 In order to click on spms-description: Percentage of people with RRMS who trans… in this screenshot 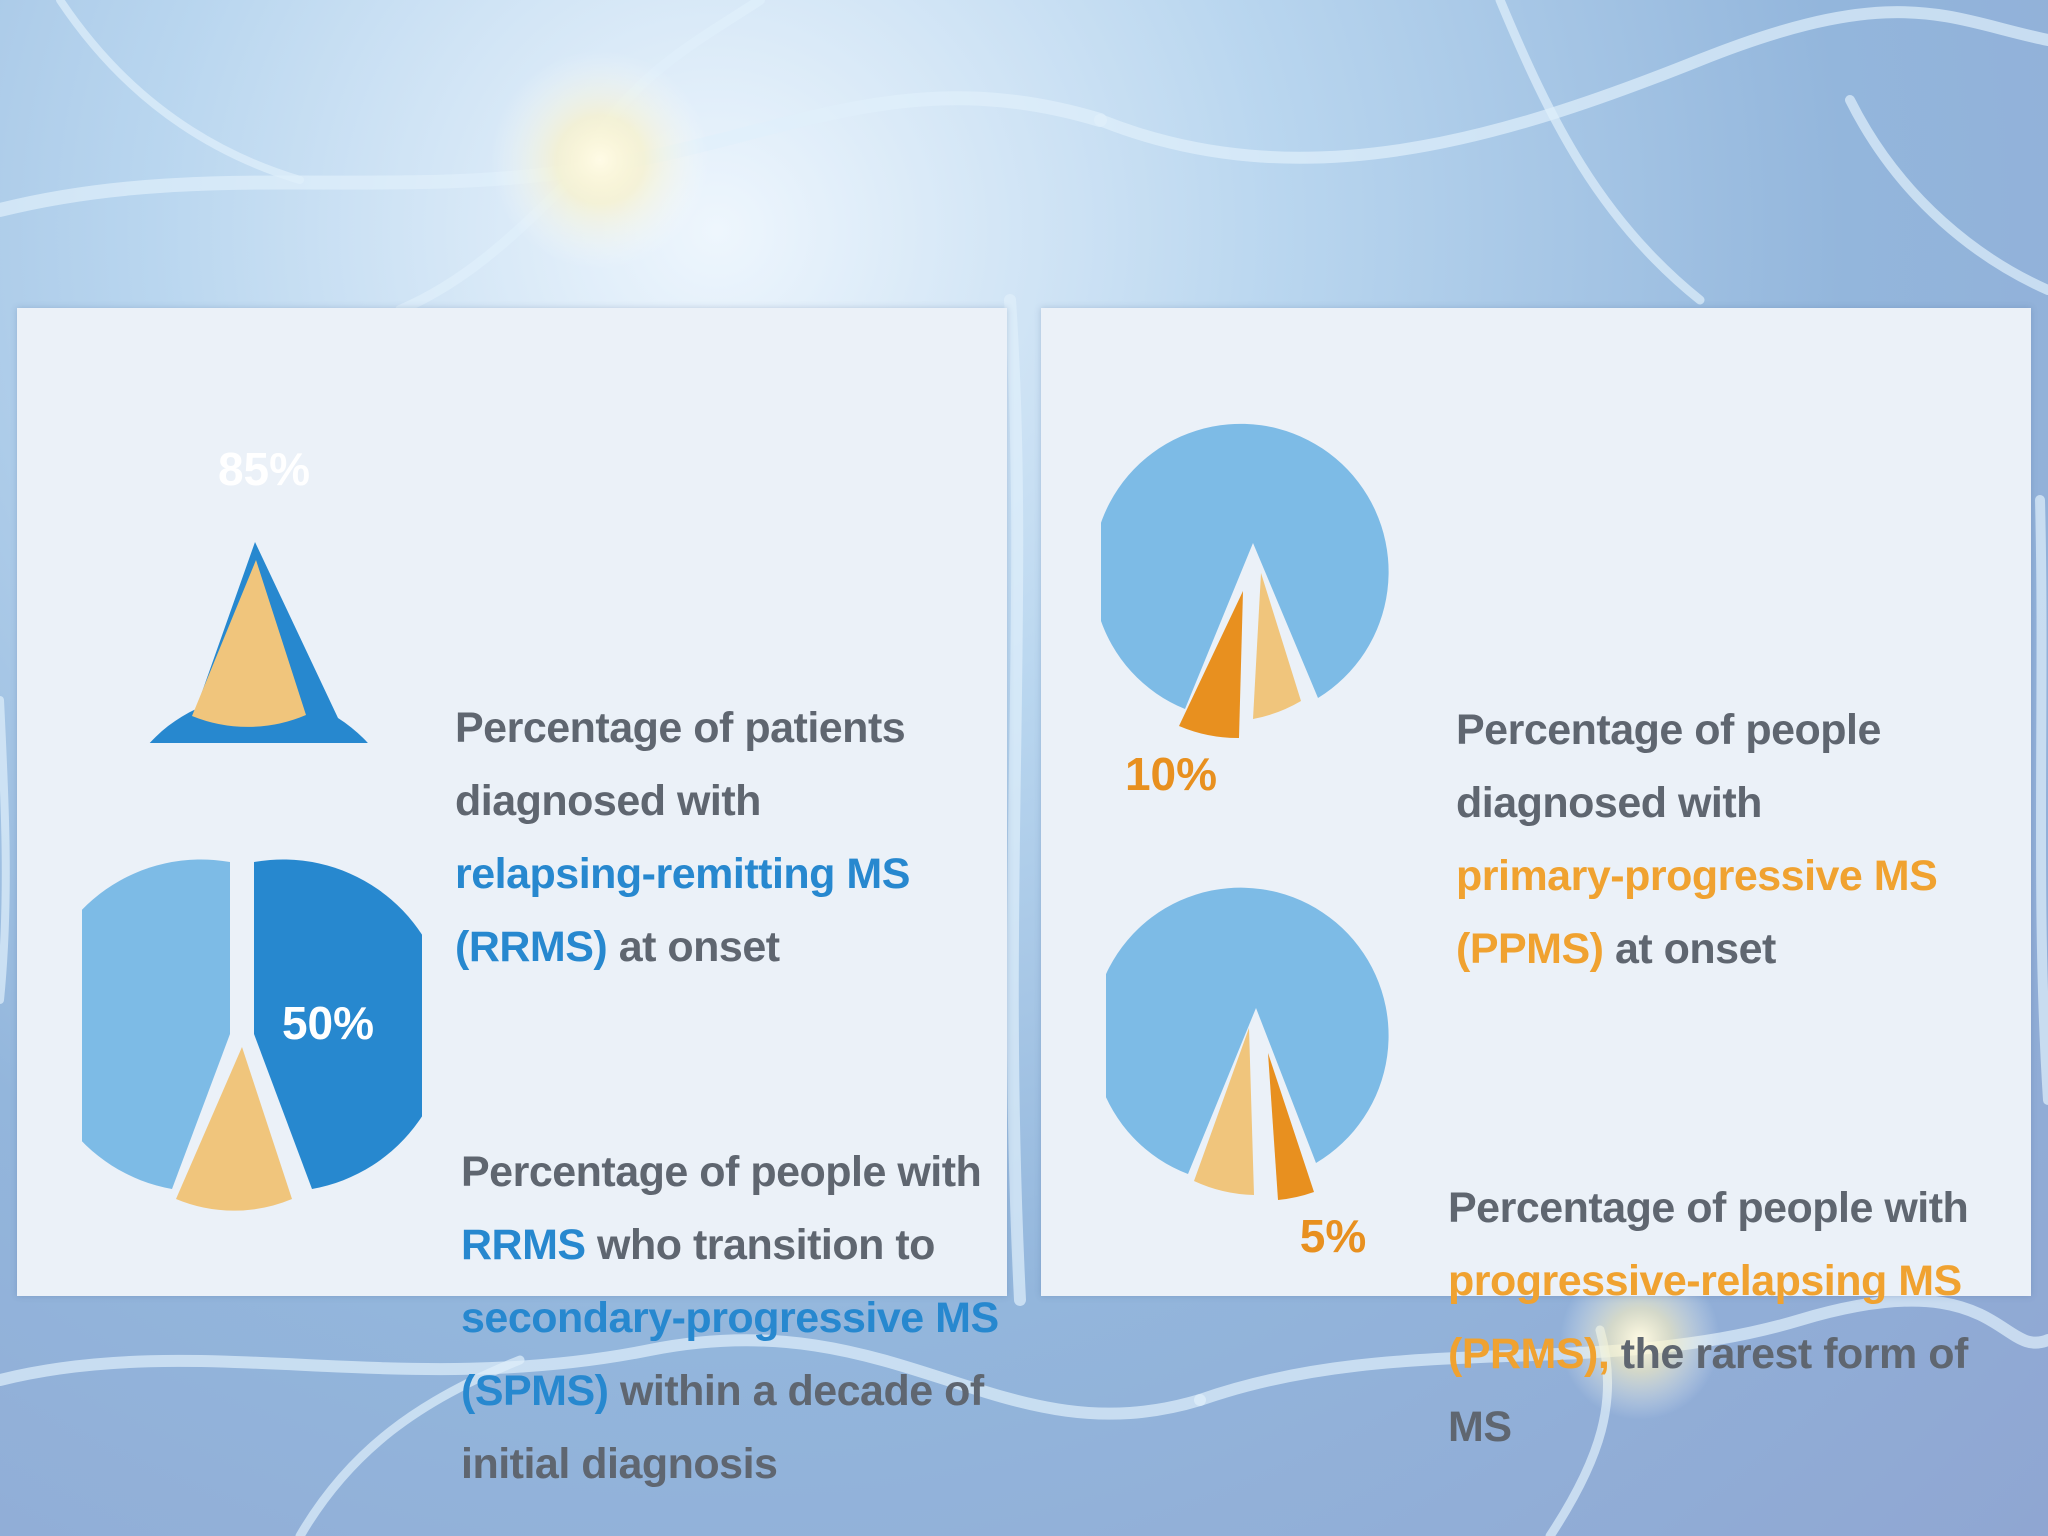, I will do `click(730, 1318)`.